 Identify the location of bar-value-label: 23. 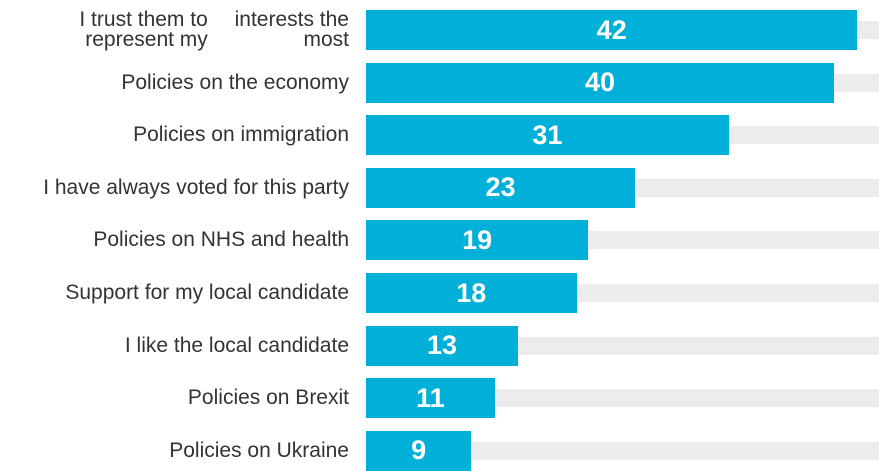
(500, 187).